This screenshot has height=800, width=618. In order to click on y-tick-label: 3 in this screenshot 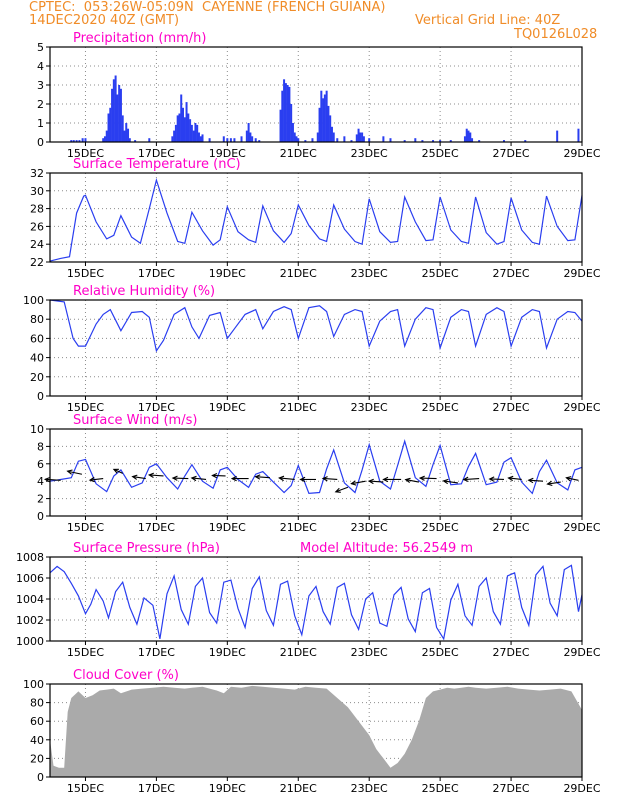, I will do `click(40, 85)`.